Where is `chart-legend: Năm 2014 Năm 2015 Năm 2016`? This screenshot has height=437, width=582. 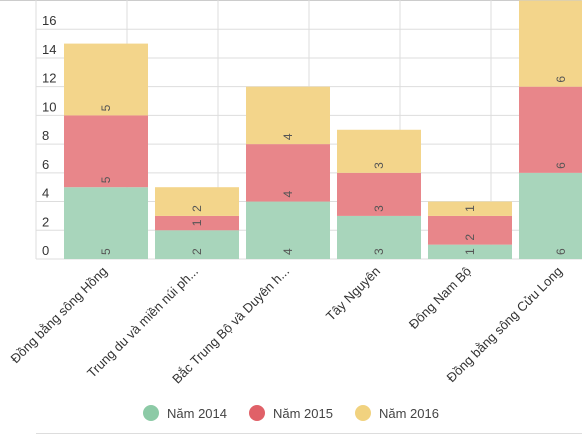
chart-legend: Năm 2014 Năm 2015 Năm 2016 is located at coordinates (291, 413).